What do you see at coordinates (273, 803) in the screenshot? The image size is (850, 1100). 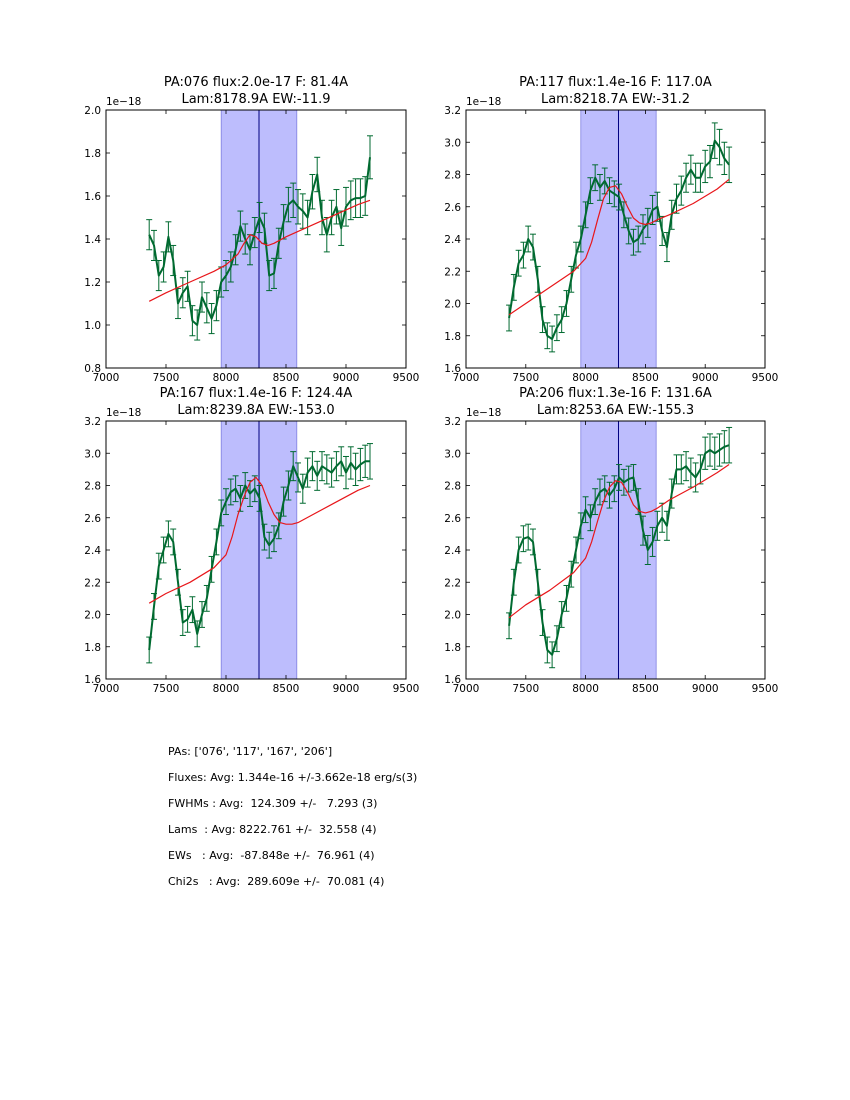 I see `summary-fwhms: FWHMs : Avg: 124.309 +/- 7.293 (3)` at bounding box center [273, 803].